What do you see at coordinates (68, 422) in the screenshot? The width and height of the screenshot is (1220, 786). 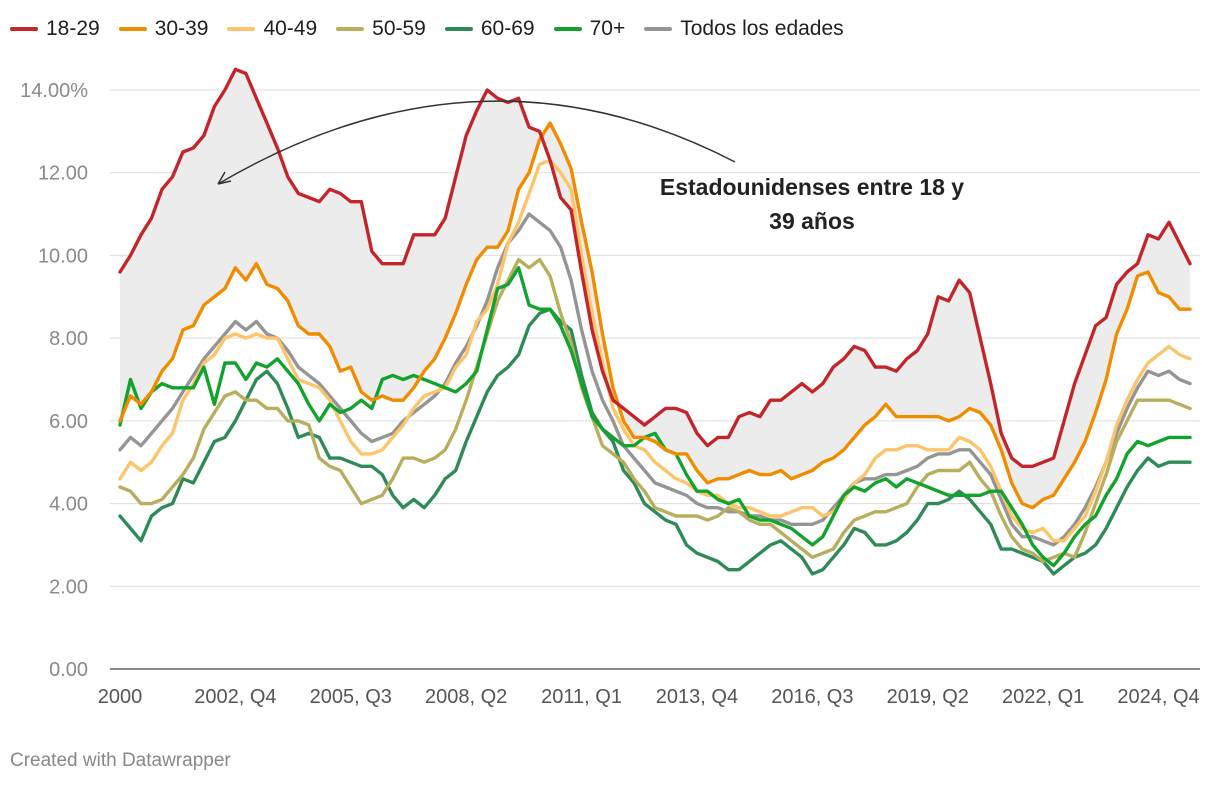 I see `y-tick-label: 6.00` at bounding box center [68, 422].